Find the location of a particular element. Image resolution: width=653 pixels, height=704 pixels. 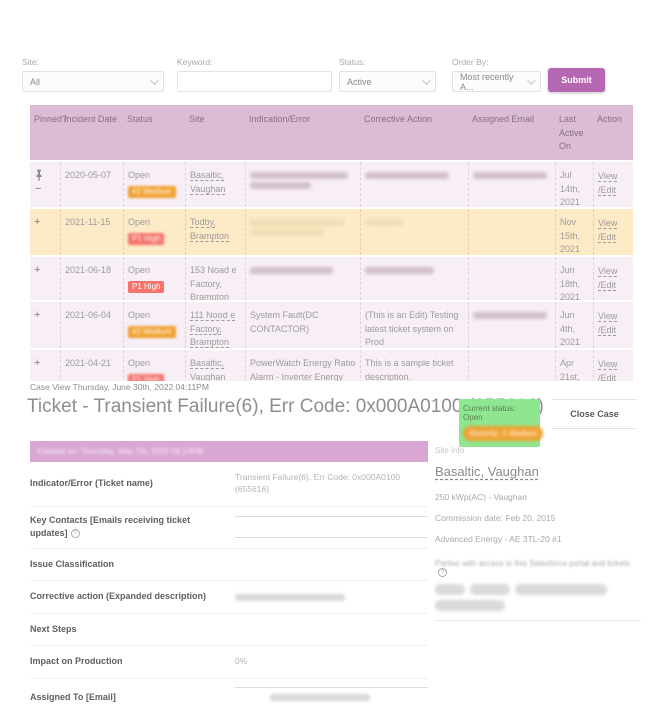

site-filter-label: Site: is located at coordinates (31, 62).